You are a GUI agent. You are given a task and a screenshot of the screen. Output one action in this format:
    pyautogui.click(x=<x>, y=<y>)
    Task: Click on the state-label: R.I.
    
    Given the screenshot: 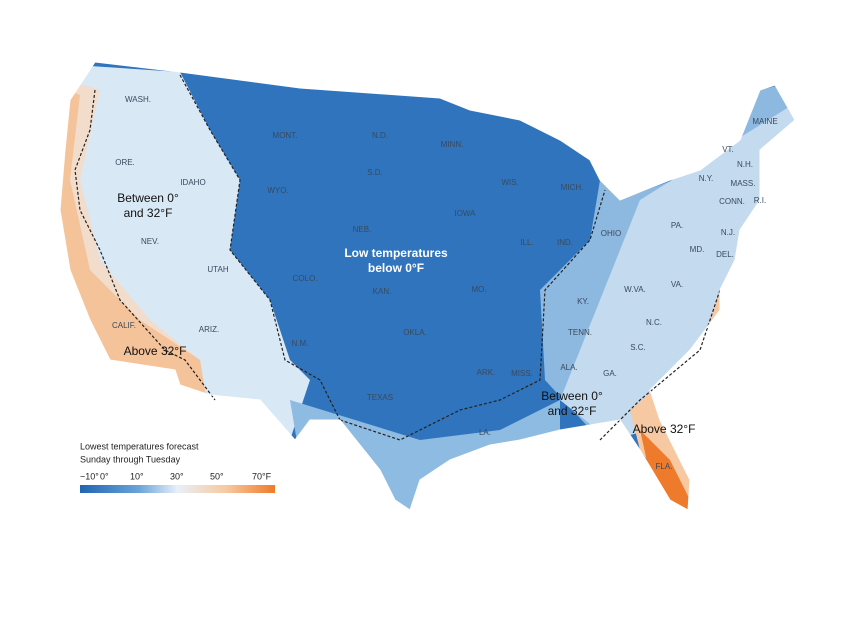 What is the action you would take?
    pyautogui.click(x=760, y=200)
    